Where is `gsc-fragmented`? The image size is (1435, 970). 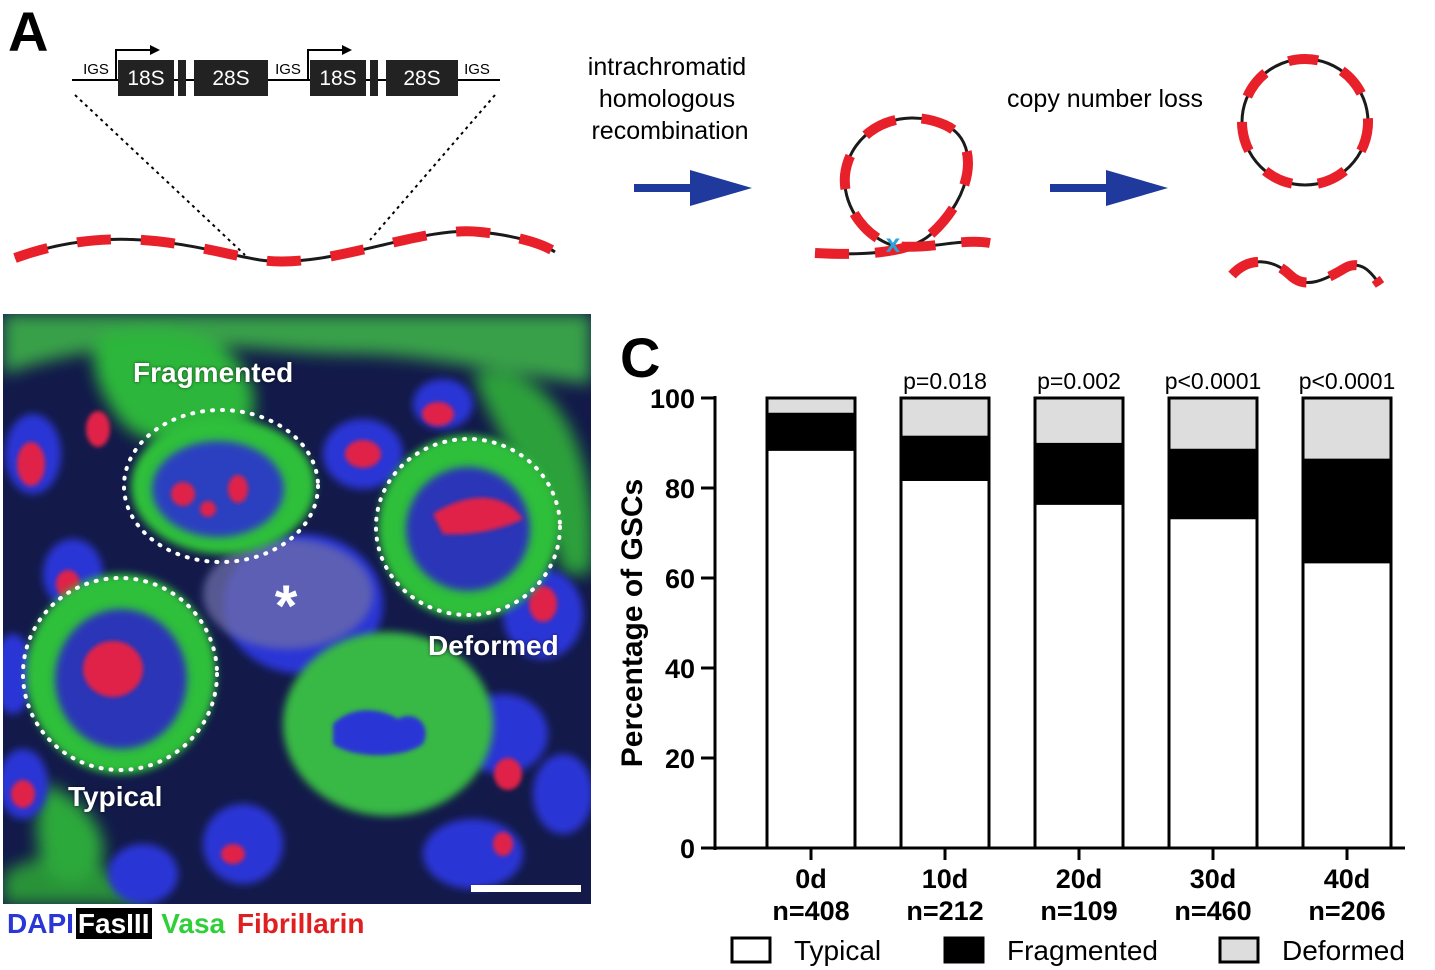
gsc-fragmented is located at coordinates (223, 486).